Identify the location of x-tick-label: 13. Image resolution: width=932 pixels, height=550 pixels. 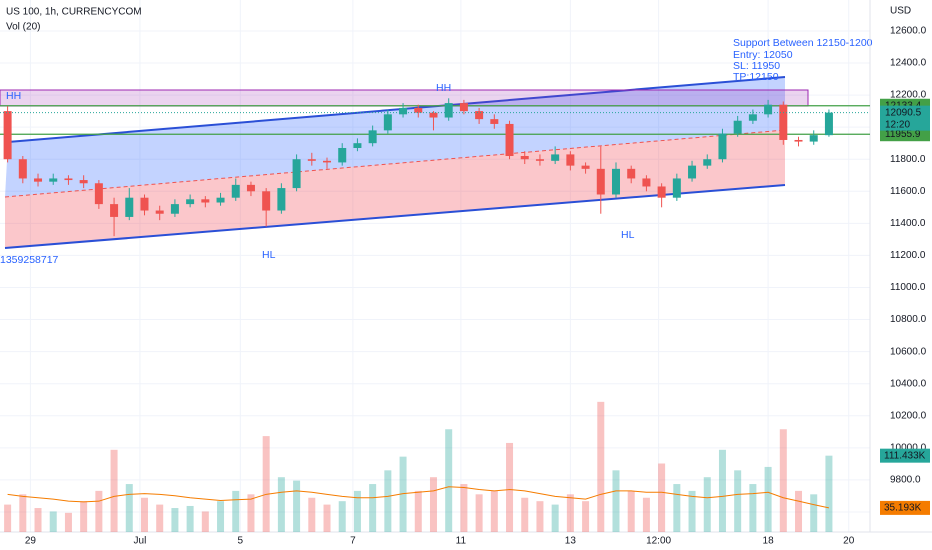
(571, 541).